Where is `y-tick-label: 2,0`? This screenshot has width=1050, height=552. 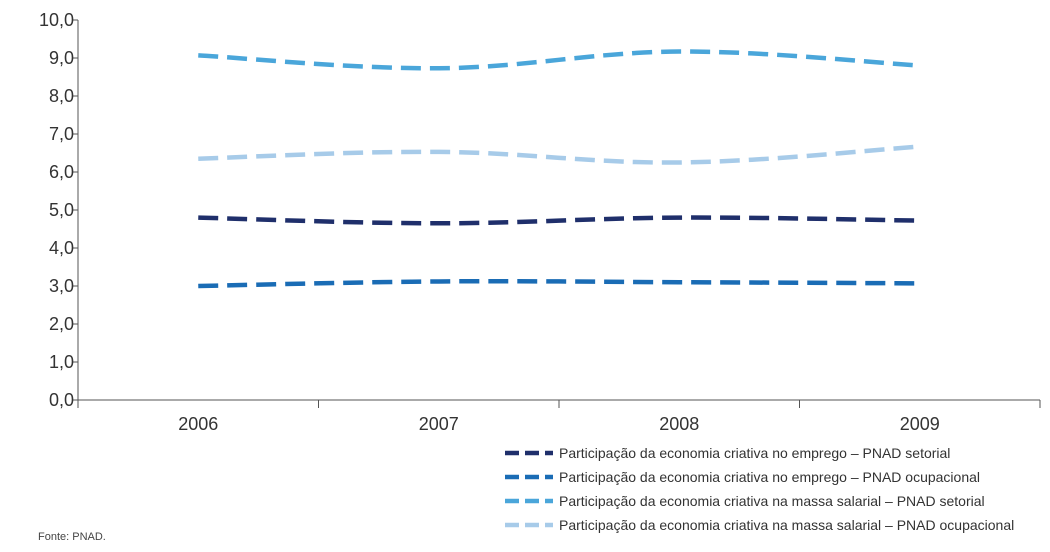
y-tick-label: 2,0 is located at coordinates (61, 324).